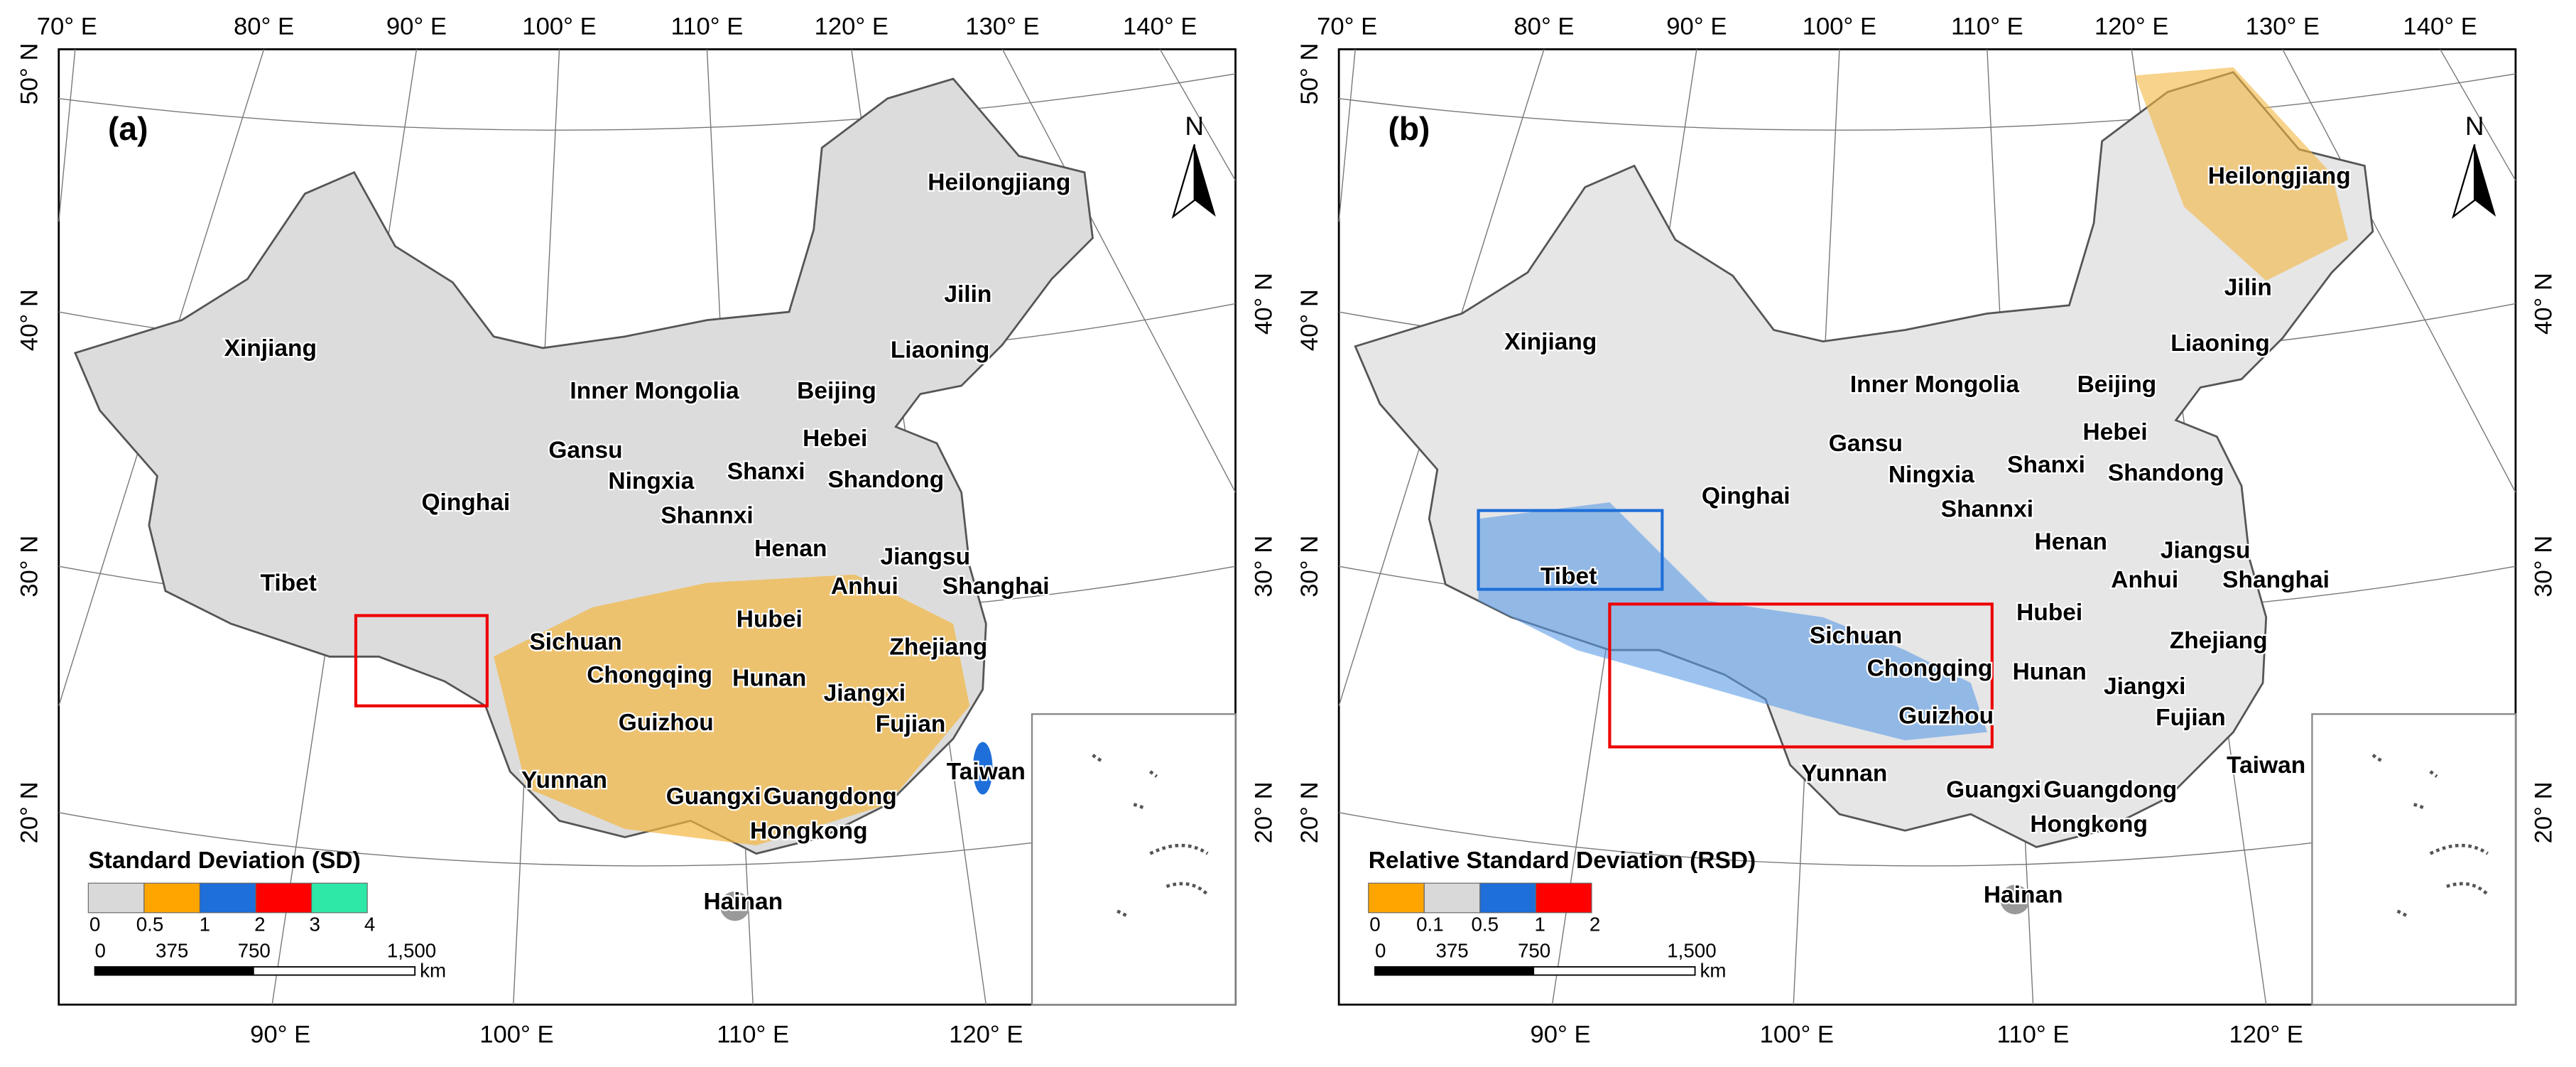 The image size is (2576, 1067). I want to click on scale-bar, so click(174, 971).